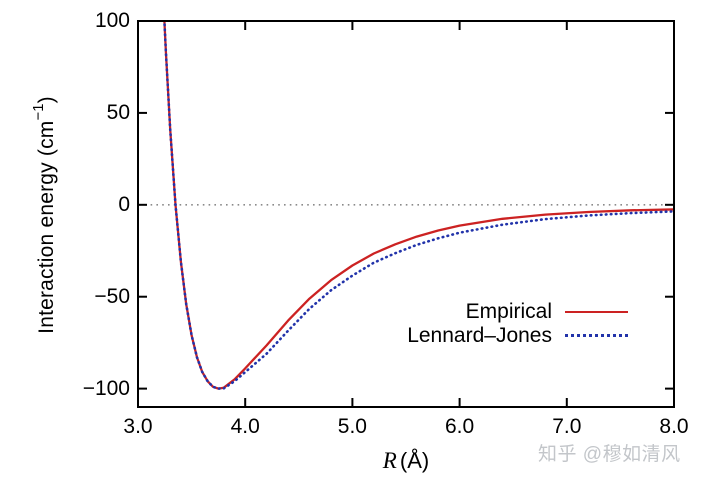 The height and width of the screenshot is (501, 709). What do you see at coordinates (106, 388) in the screenshot?
I see `y-tick-label: −100` at bounding box center [106, 388].